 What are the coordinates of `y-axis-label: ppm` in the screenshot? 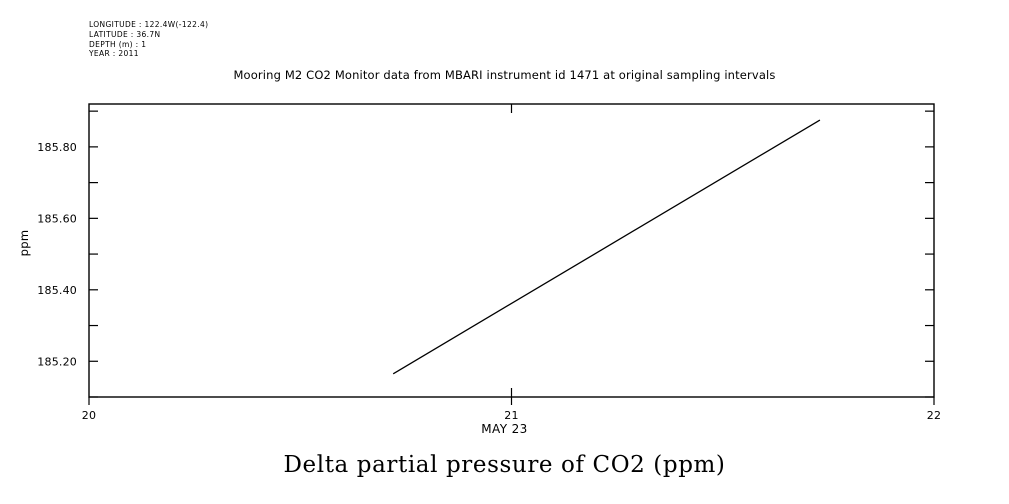 It's located at (24, 243).